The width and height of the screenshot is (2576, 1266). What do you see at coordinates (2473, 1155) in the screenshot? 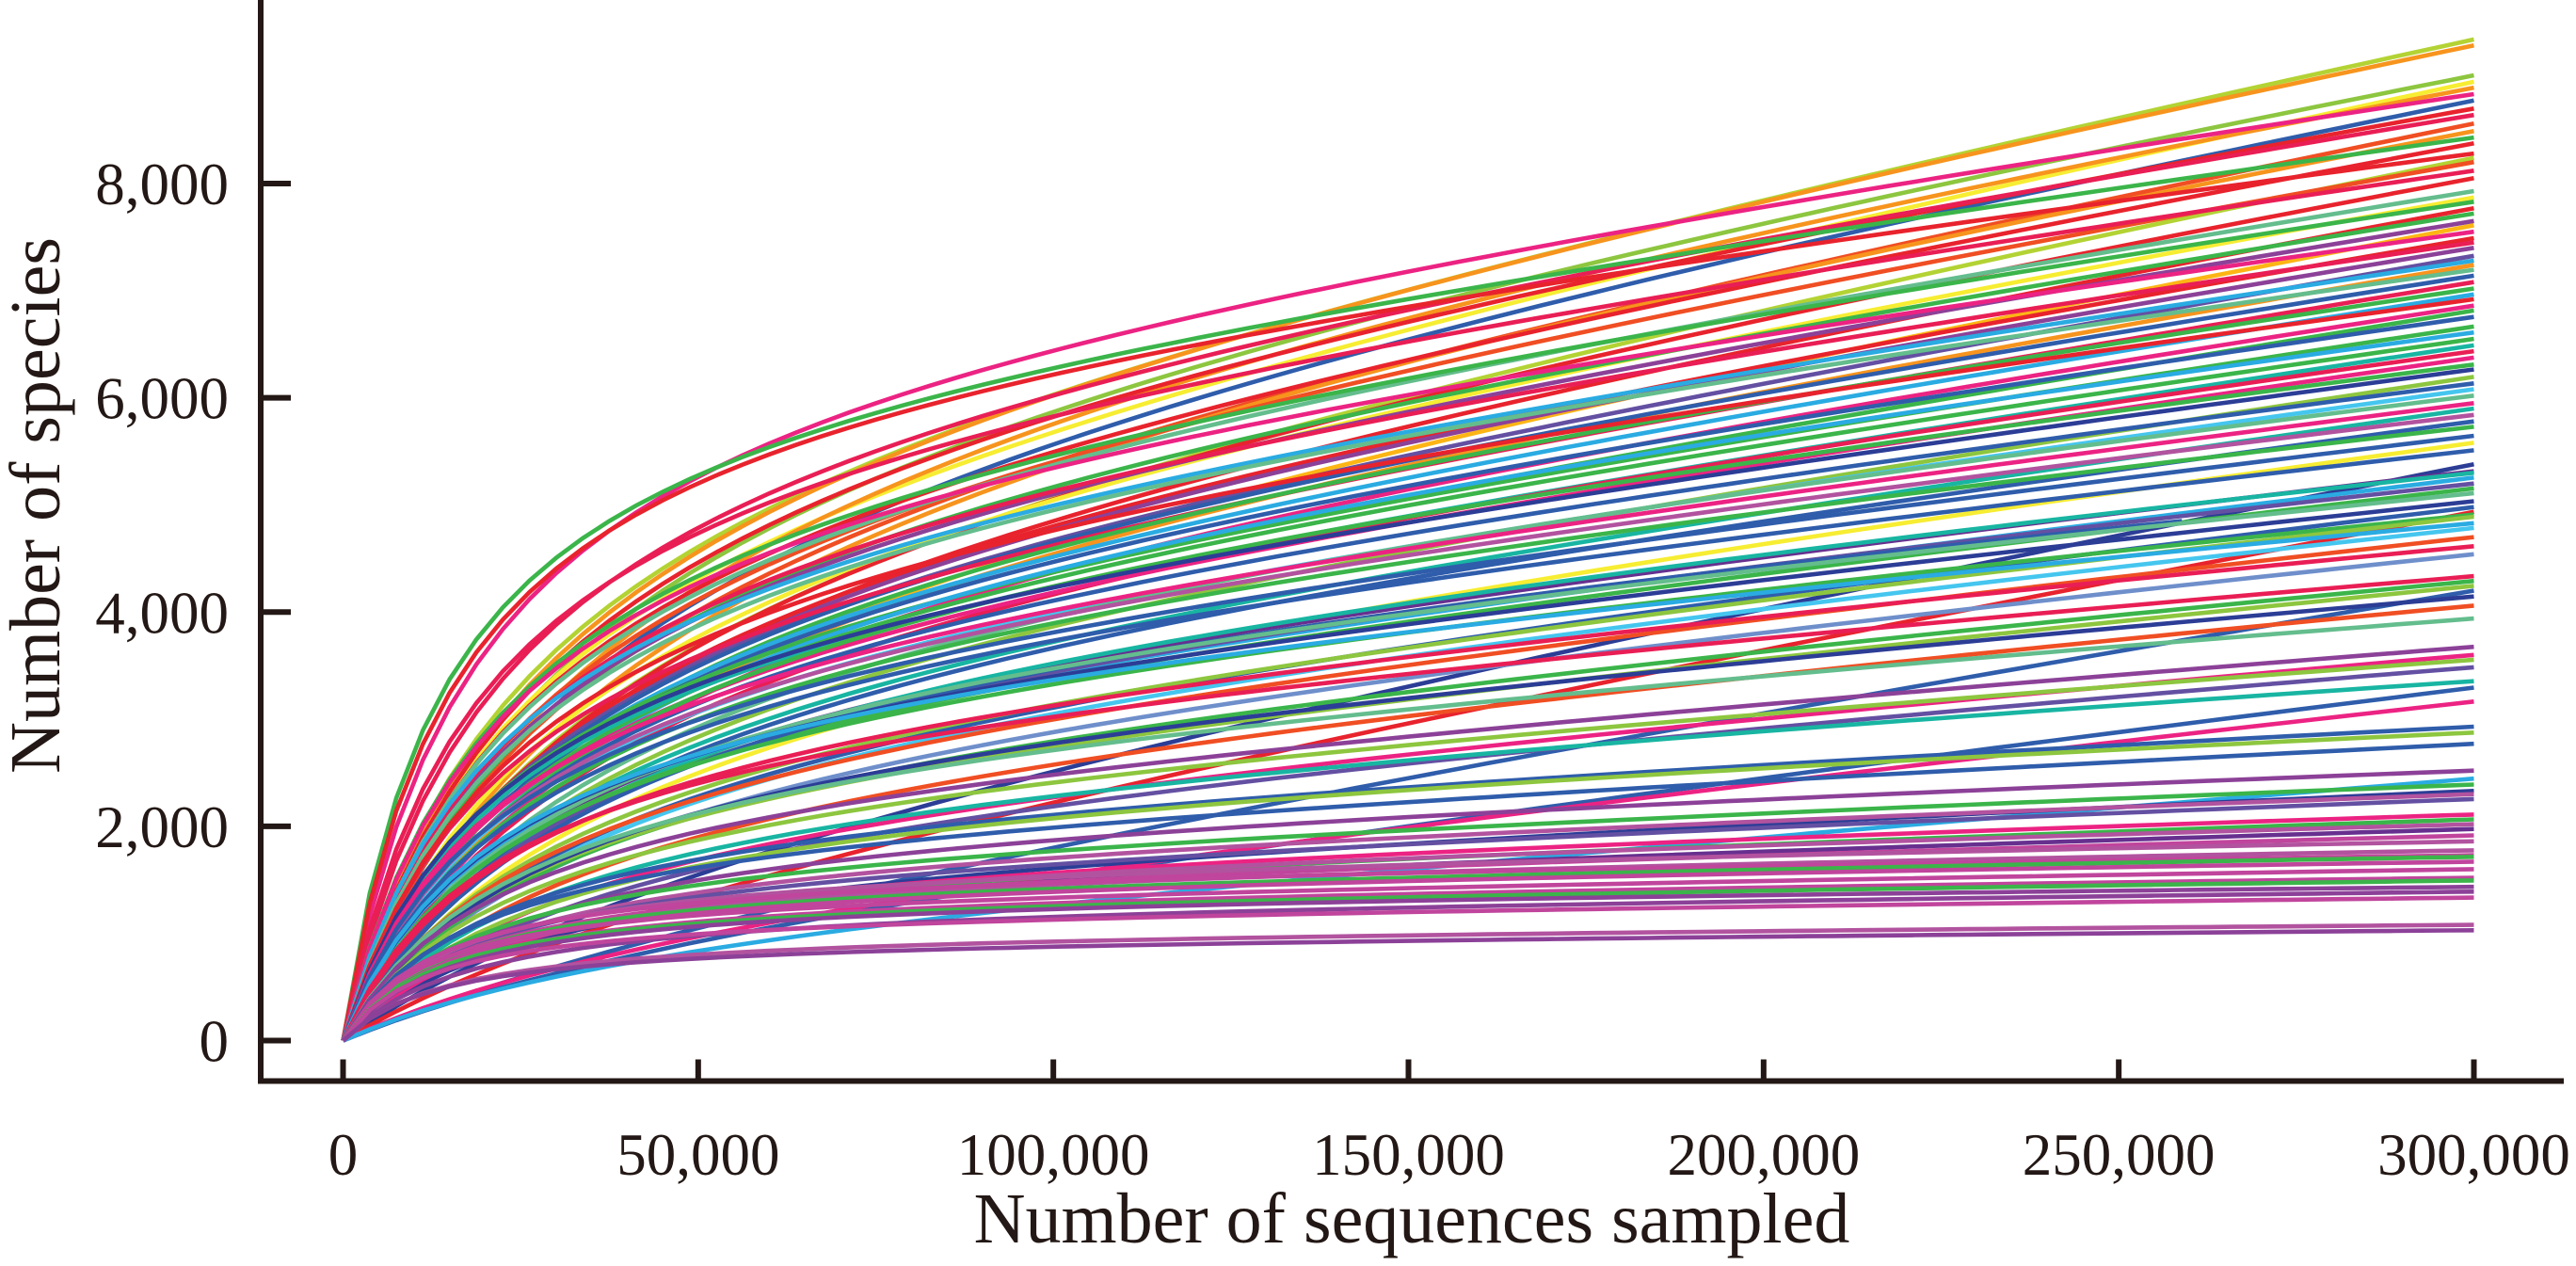
I see `x-tick-label: 300,000` at bounding box center [2473, 1155].